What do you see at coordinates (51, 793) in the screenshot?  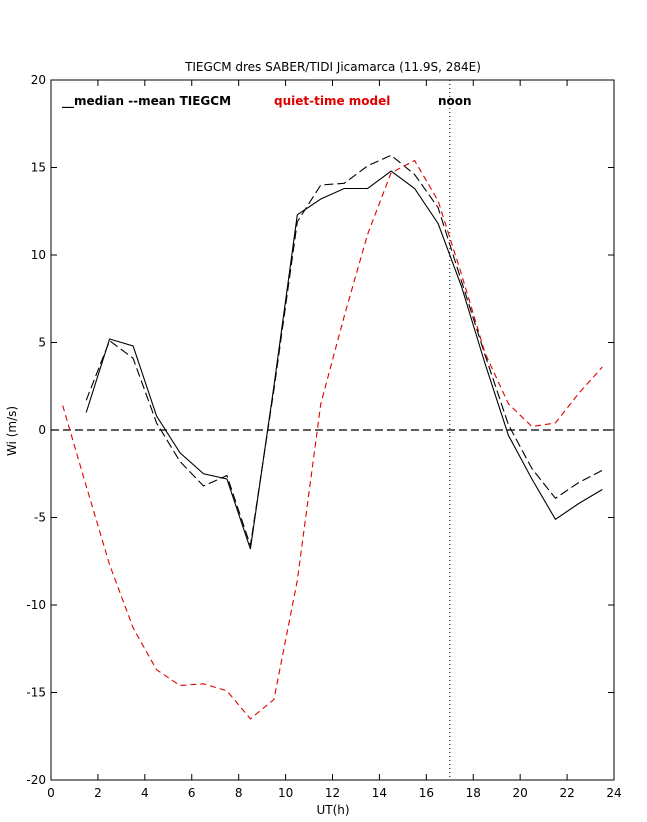 I see `x-tick-label: 0` at bounding box center [51, 793].